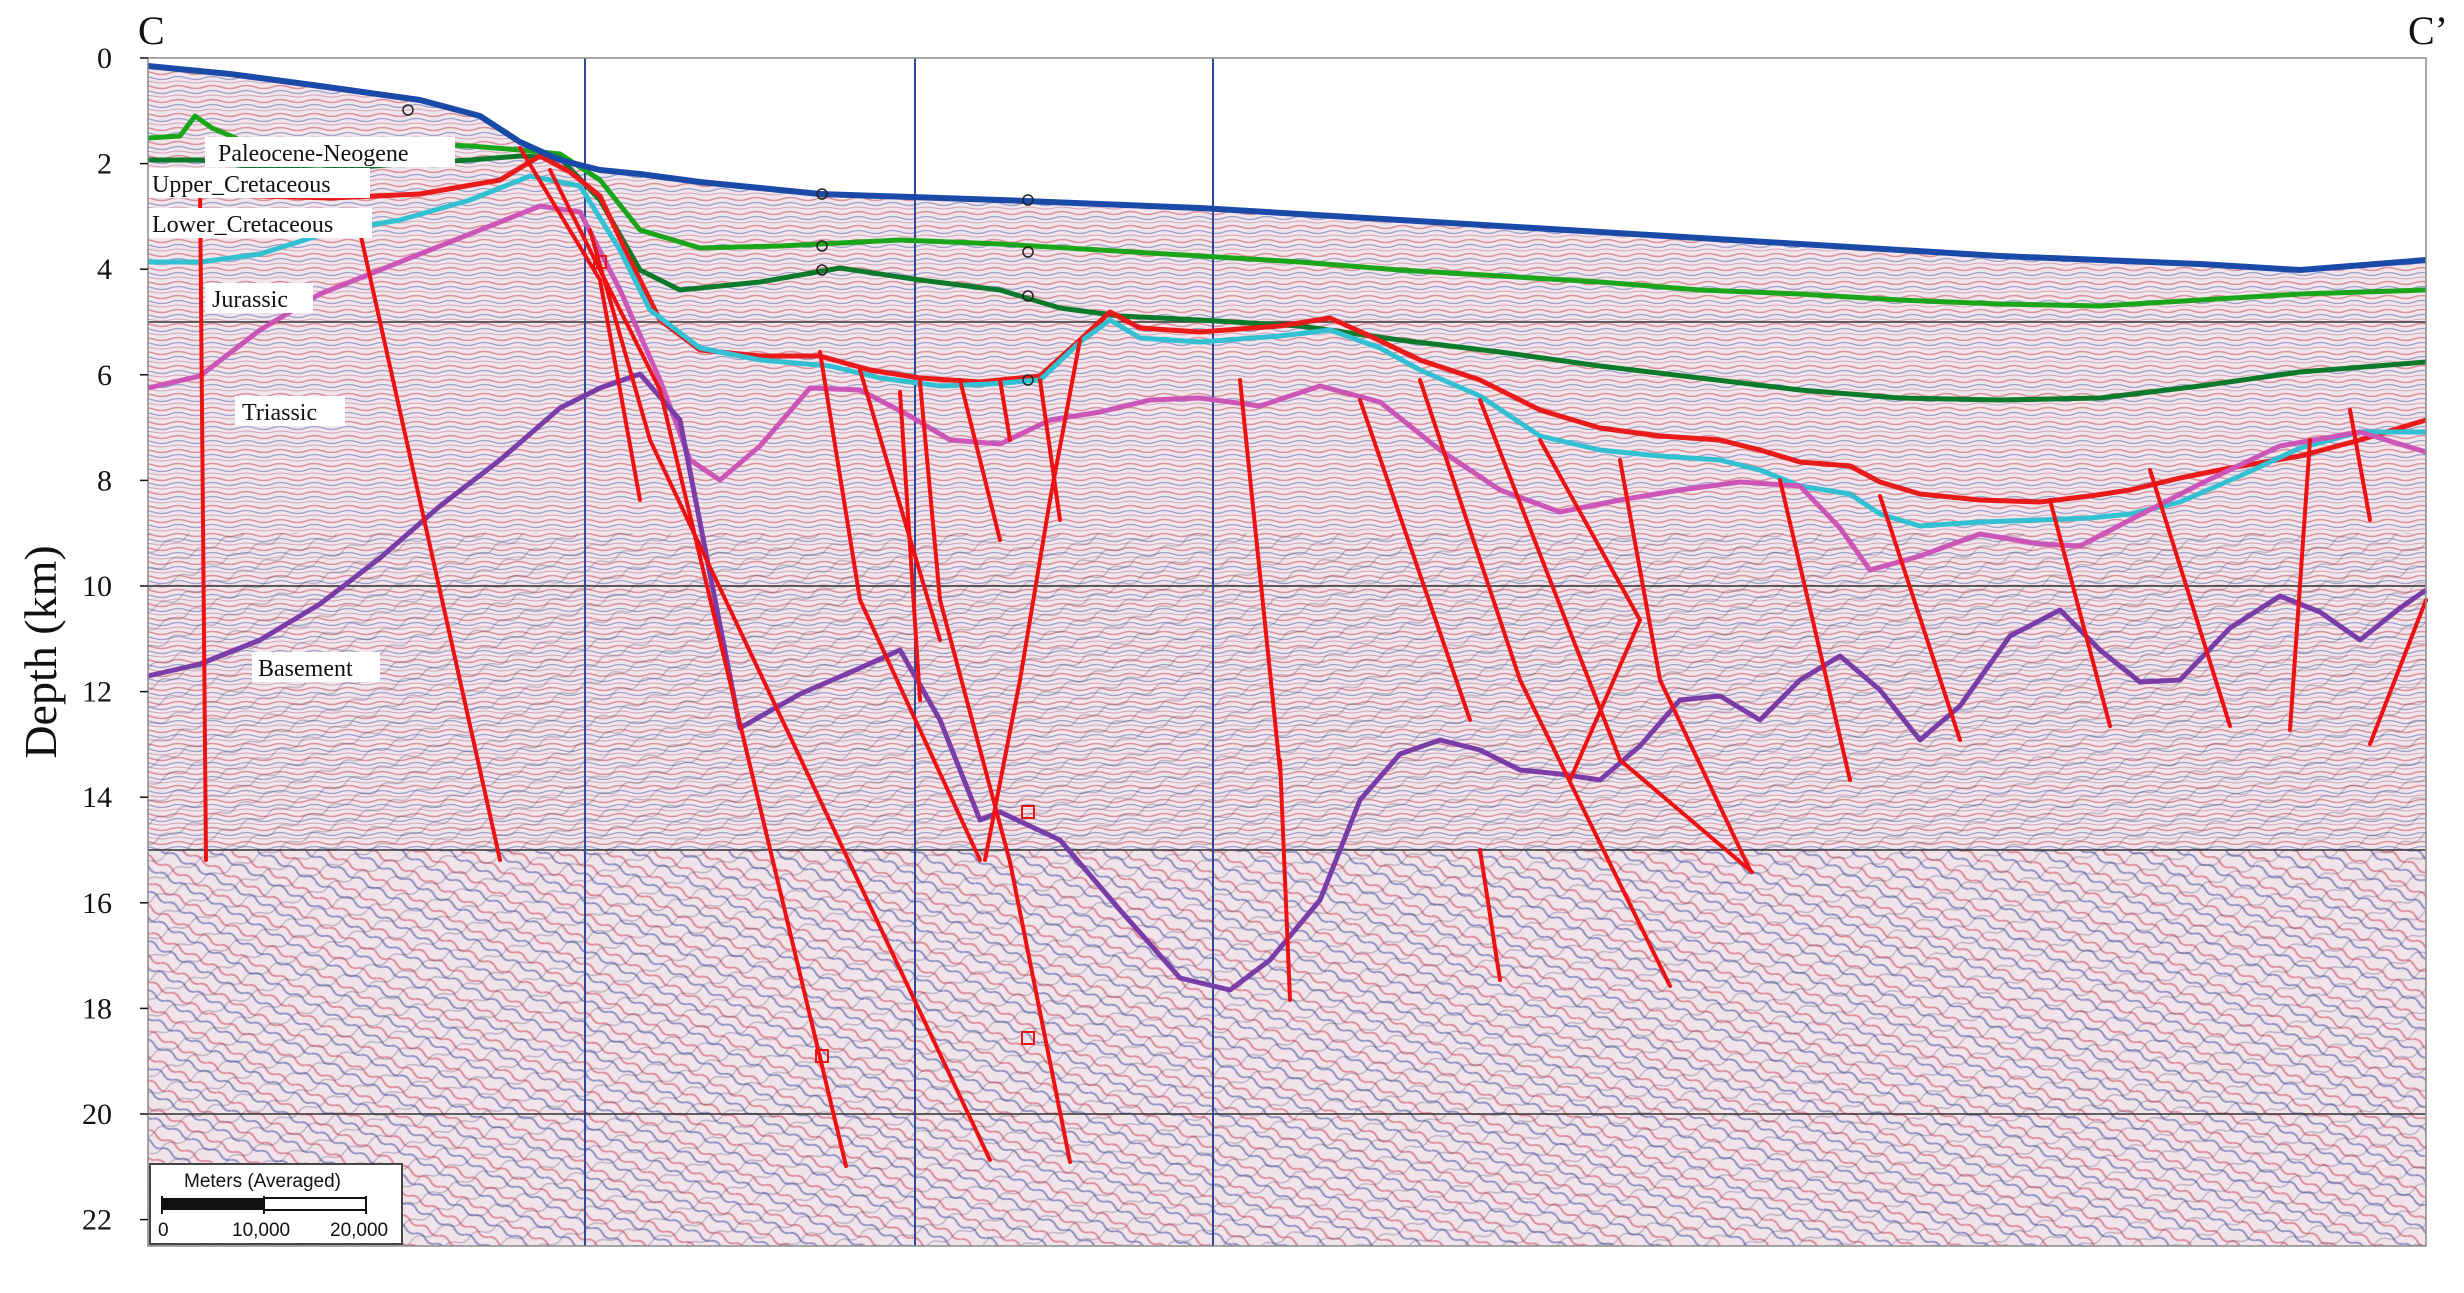 This screenshot has height=1293, width=2464. Describe the element at coordinates (104, 375) in the screenshot. I see `depth-tick-label: 6` at that location.